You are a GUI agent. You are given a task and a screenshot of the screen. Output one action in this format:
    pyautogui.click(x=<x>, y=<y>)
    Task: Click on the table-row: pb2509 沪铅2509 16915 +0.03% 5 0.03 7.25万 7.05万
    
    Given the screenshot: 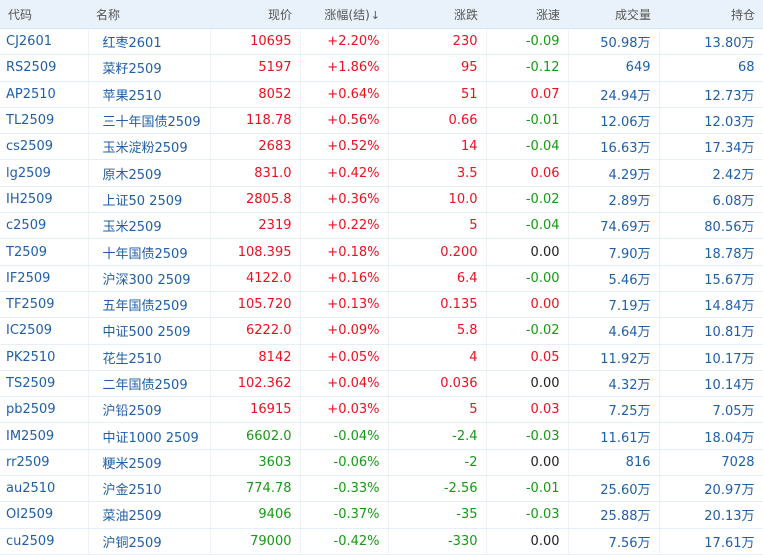 What is the action you would take?
    pyautogui.click(x=381, y=410)
    